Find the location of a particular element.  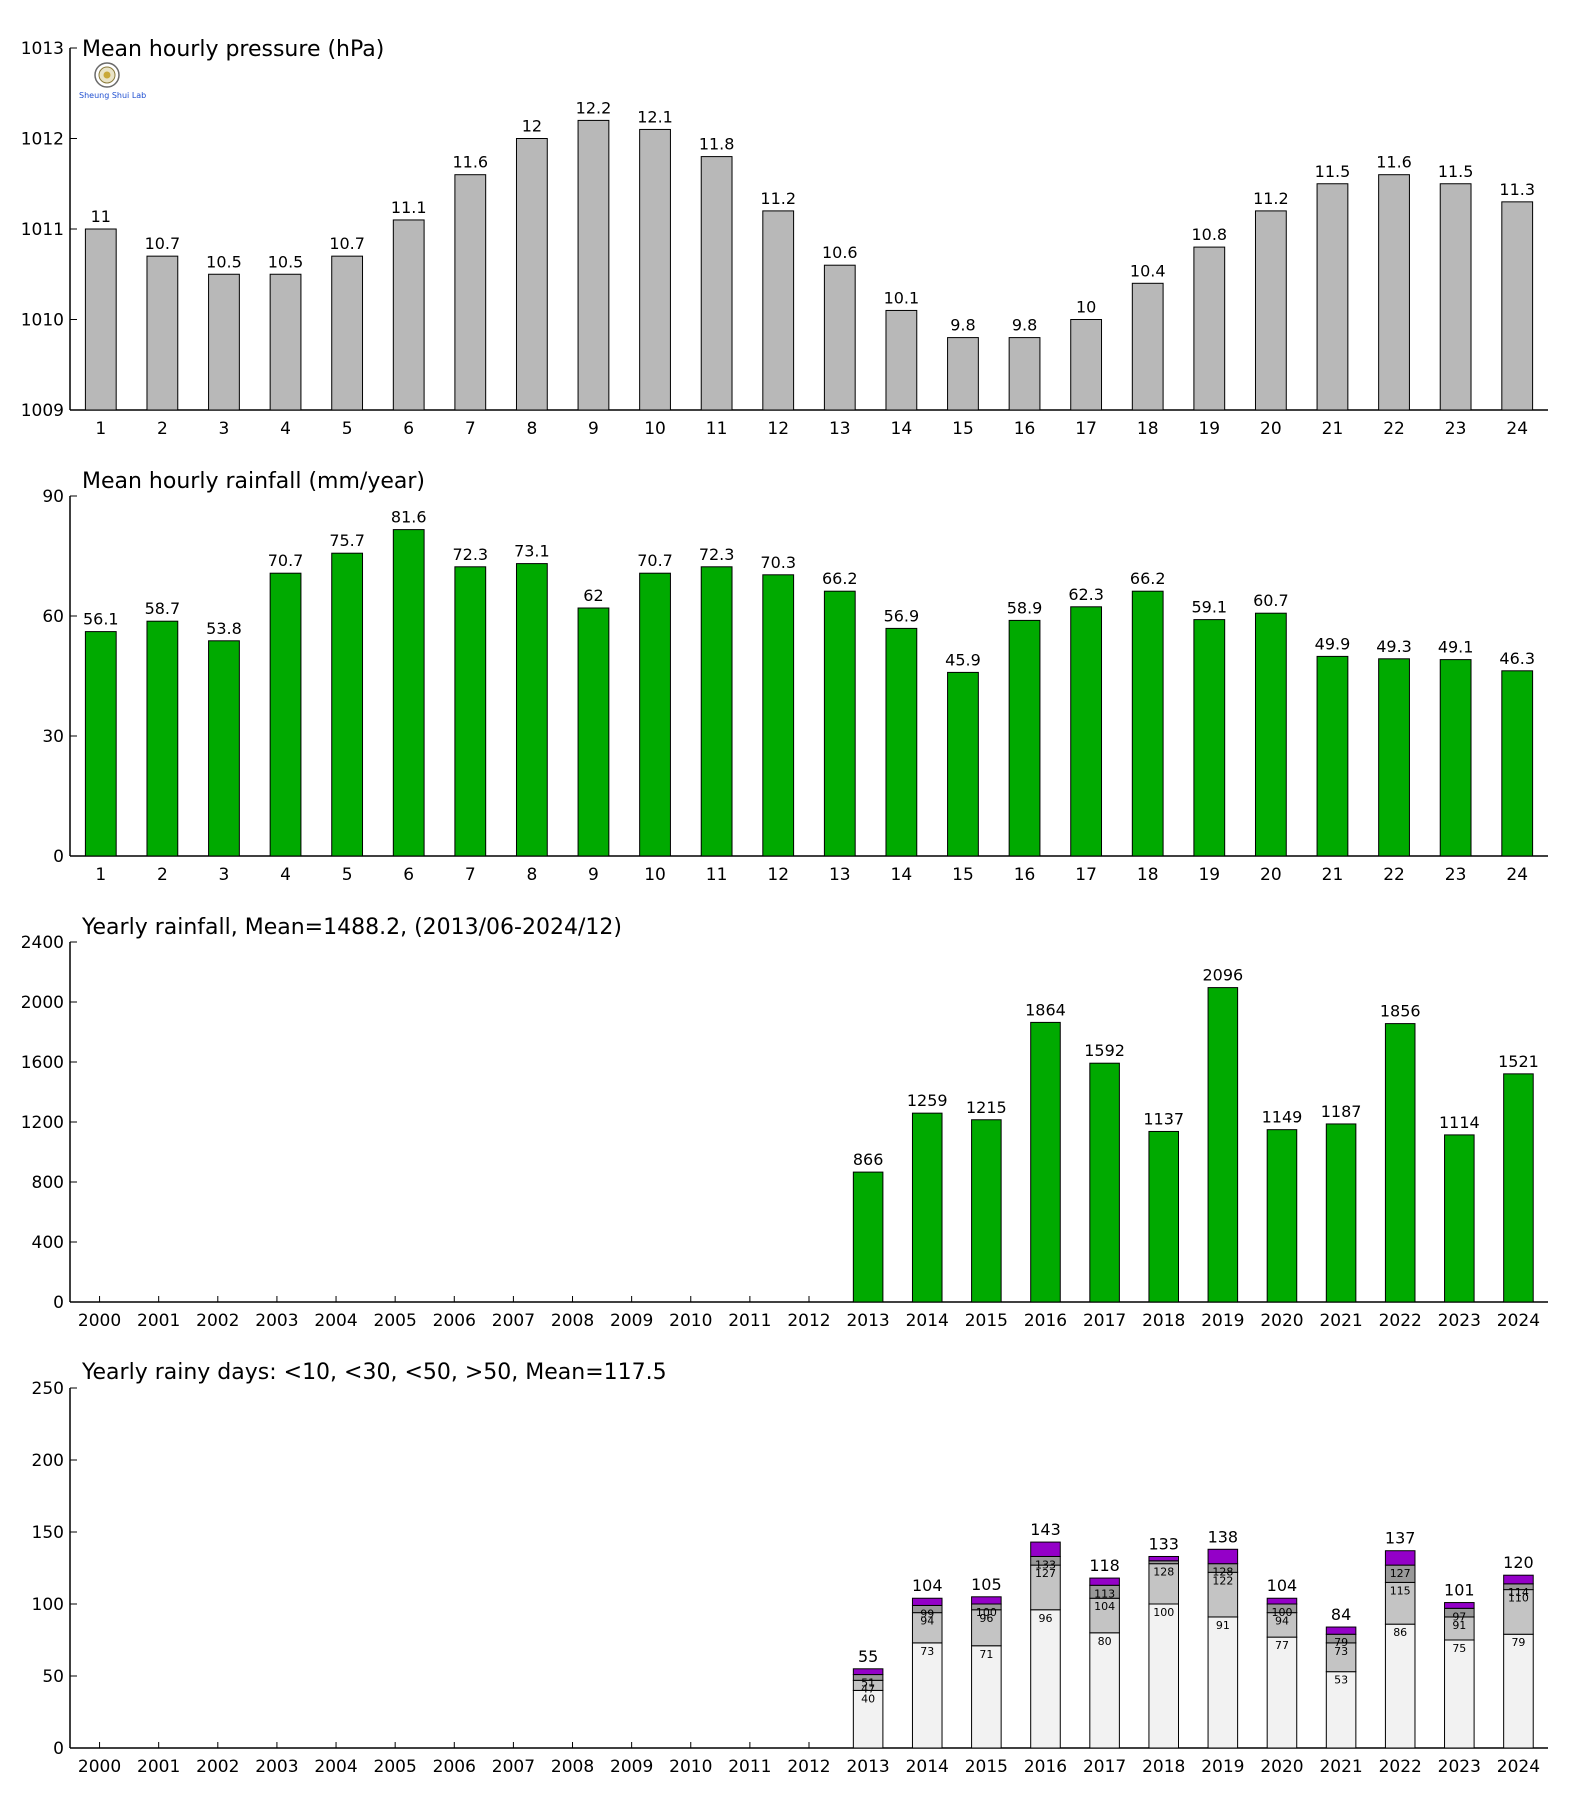

segment-value-label: 97 is located at coordinates (1459, 1616).